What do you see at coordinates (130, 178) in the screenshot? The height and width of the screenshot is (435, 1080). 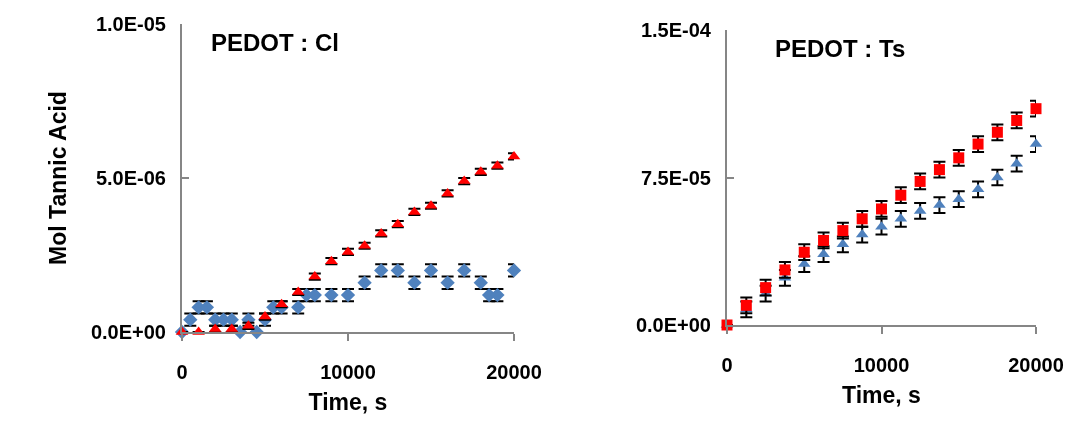 I see `y-tick-label: 5.0E-06` at bounding box center [130, 178].